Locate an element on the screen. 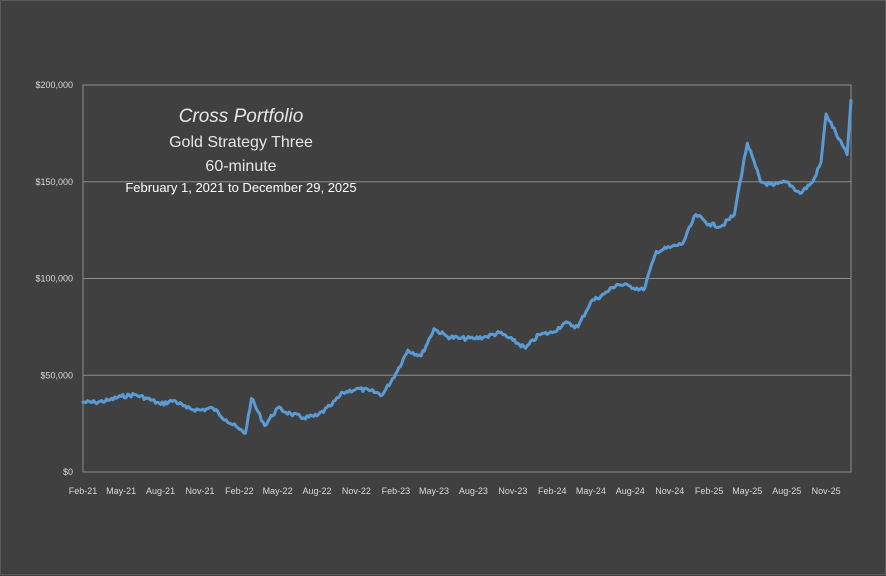 The width and height of the screenshot is (886, 576). x-tick-label: Aug-23 is located at coordinates (473, 491).